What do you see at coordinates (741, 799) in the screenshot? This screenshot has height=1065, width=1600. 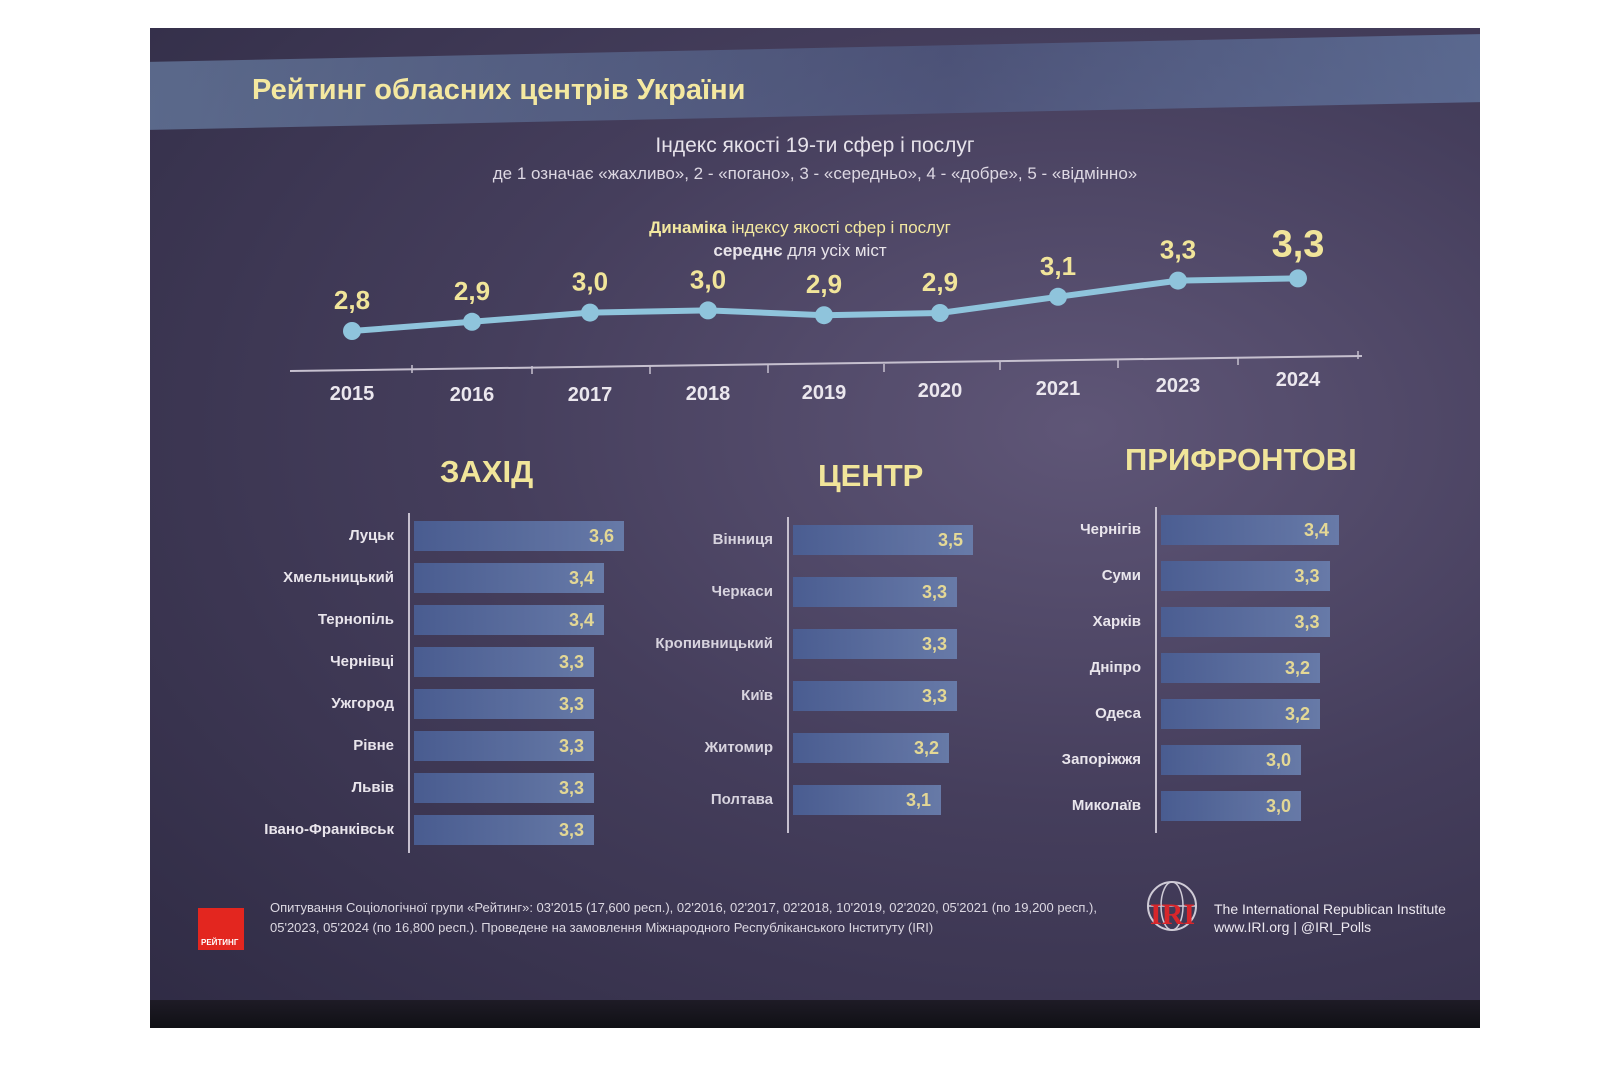 I see `category-label: Полтава` at bounding box center [741, 799].